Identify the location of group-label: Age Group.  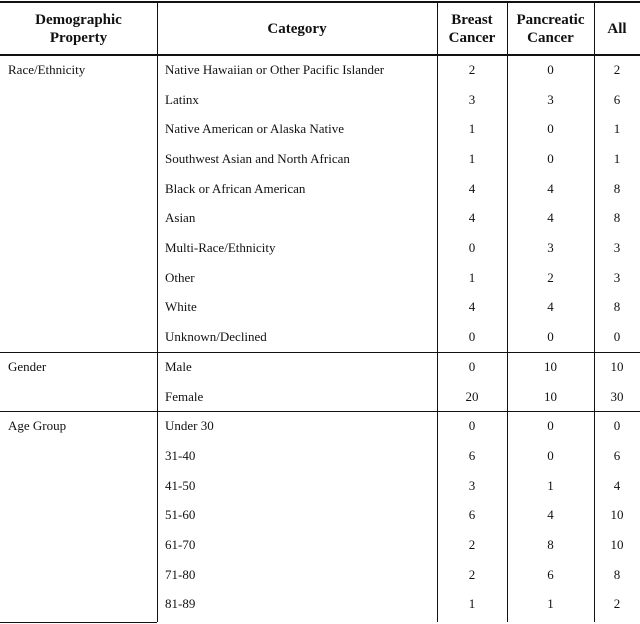
(37, 426).